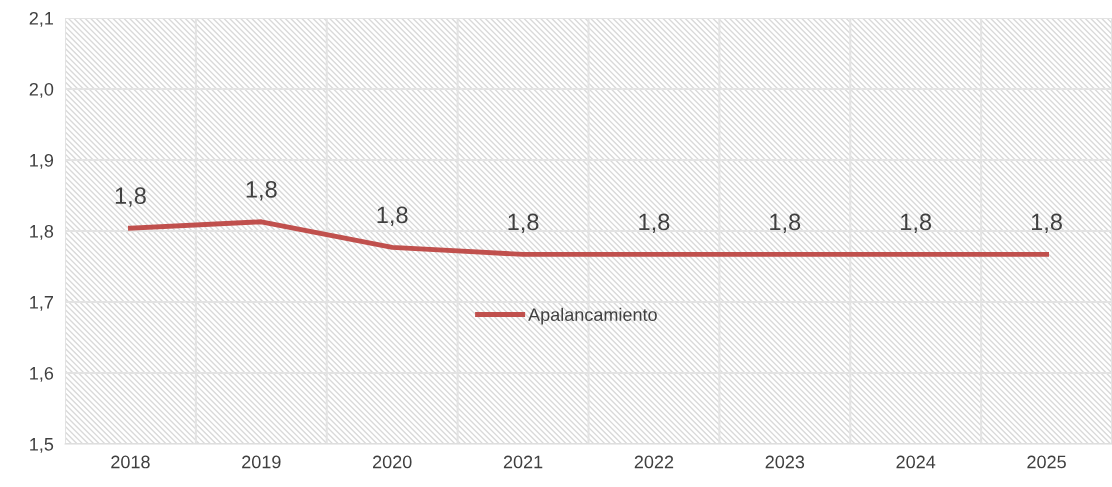 The width and height of the screenshot is (1112, 487). Describe the element at coordinates (654, 462) in the screenshot. I see `x-tick-label: 2022` at that location.